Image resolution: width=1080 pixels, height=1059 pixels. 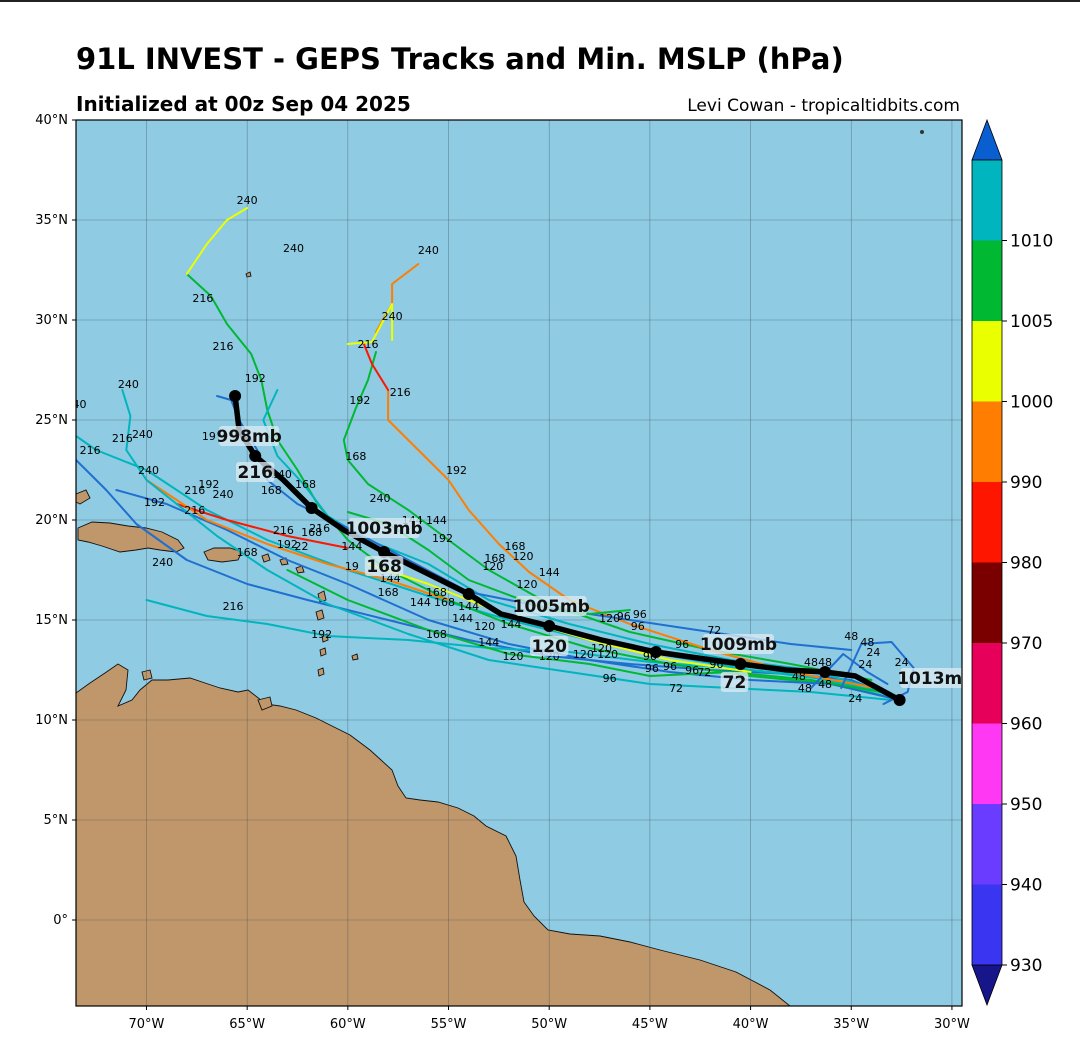 What do you see at coordinates (987, 139) in the screenshot?
I see `colorbar-top-arrow` at bounding box center [987, 139].